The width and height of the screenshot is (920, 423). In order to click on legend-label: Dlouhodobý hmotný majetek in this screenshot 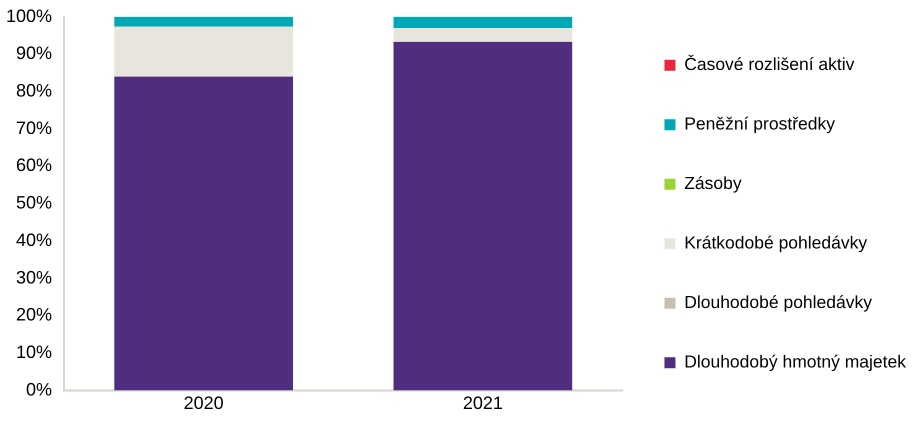, I will do `click(795, 362)`.